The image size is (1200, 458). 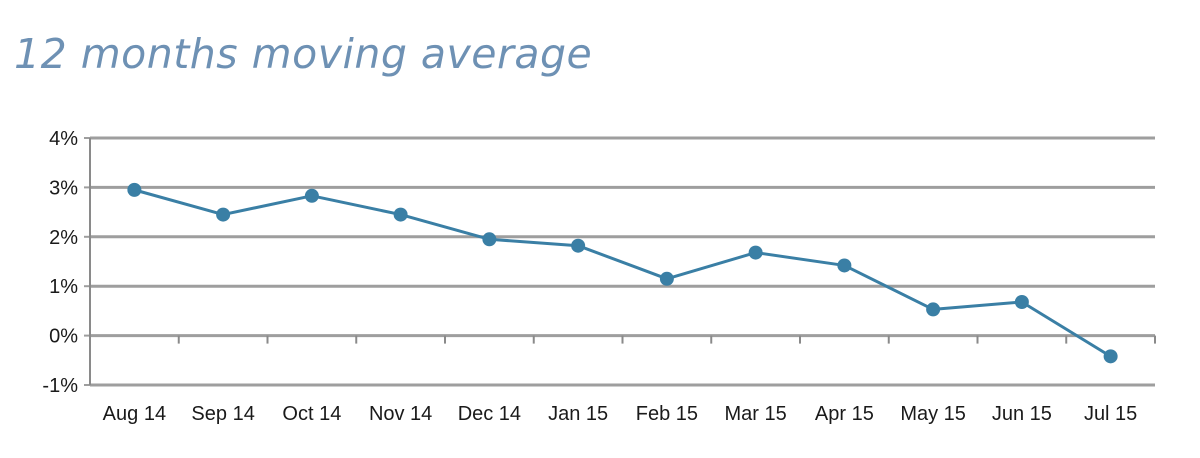 What do you see at coordinates (63, 287) in the screenshot?
I see `y-tick-label: 1%` at bounding box center [63, 287].